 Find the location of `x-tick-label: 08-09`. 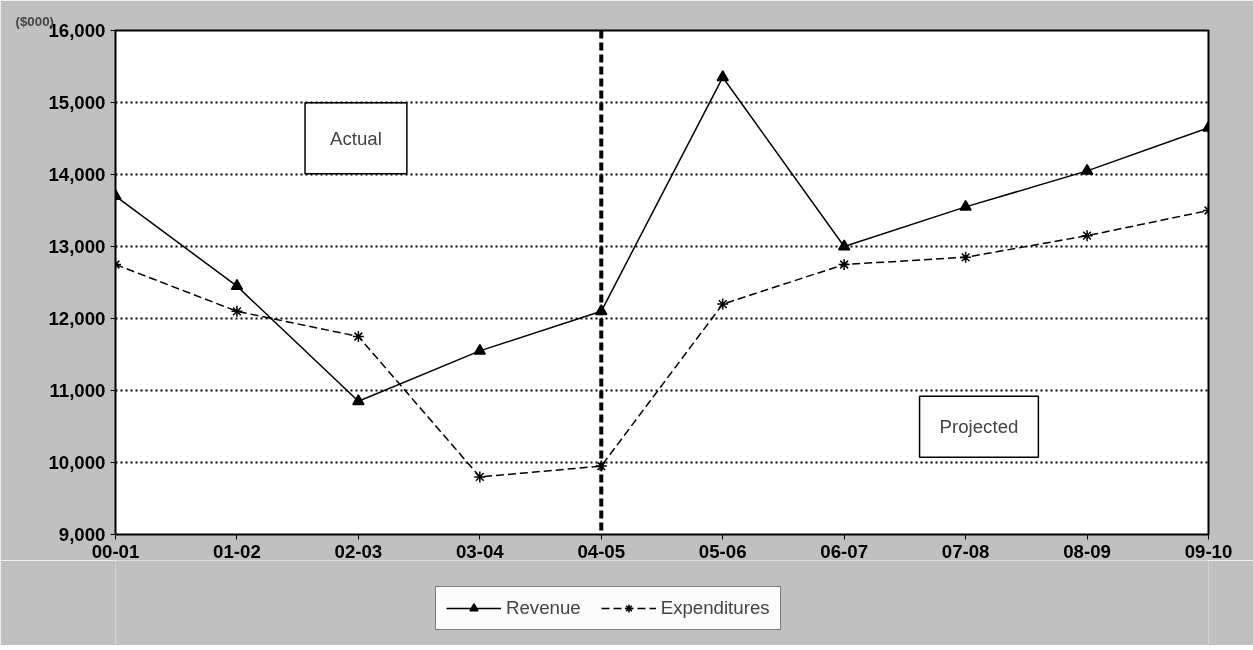

x-tick-label: 08-09 is located at coordinates (1087, 551).